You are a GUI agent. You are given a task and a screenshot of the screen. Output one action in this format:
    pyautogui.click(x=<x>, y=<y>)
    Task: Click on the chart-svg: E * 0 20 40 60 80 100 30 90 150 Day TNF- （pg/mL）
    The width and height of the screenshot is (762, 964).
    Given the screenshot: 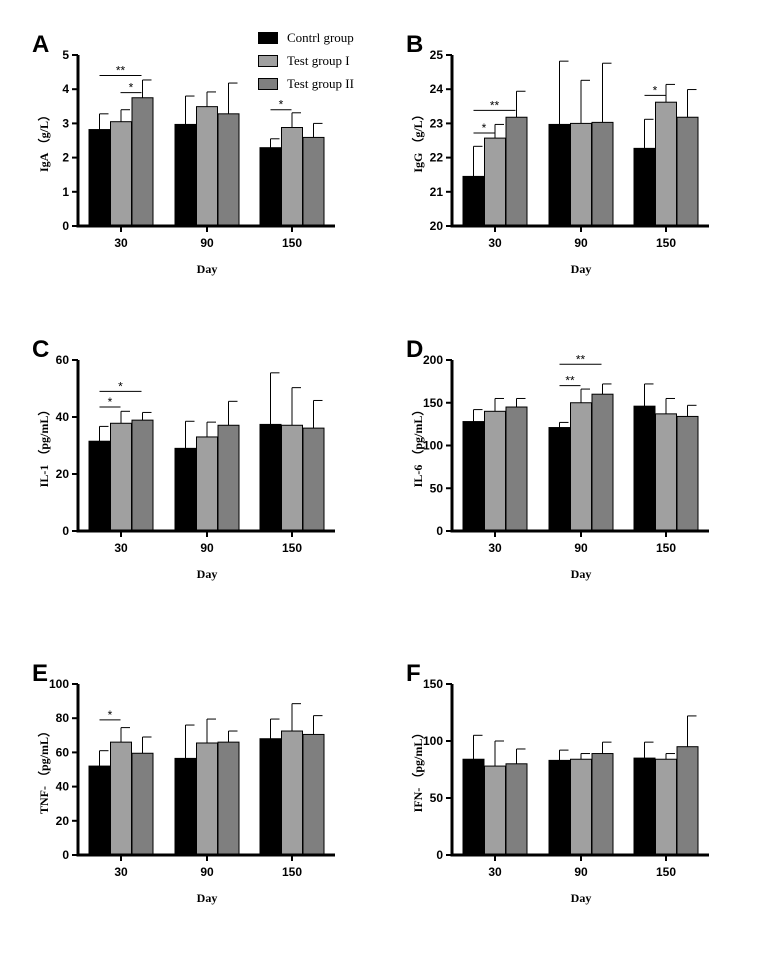 What is the action you would take?
    pyautogui.click(x=183, y=782)
    